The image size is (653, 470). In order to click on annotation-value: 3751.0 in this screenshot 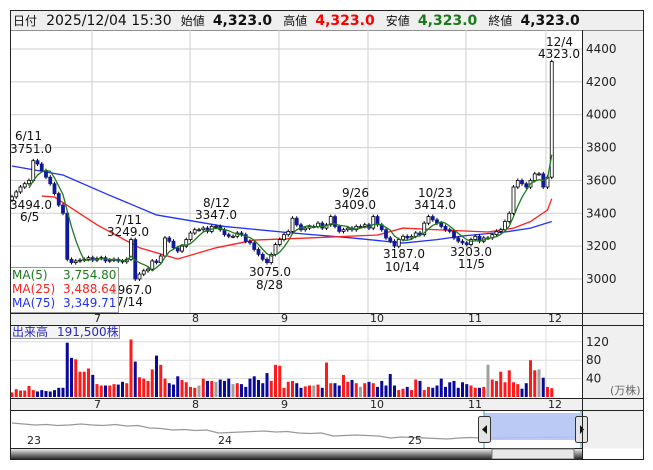, I will do `click(31, 149)`.